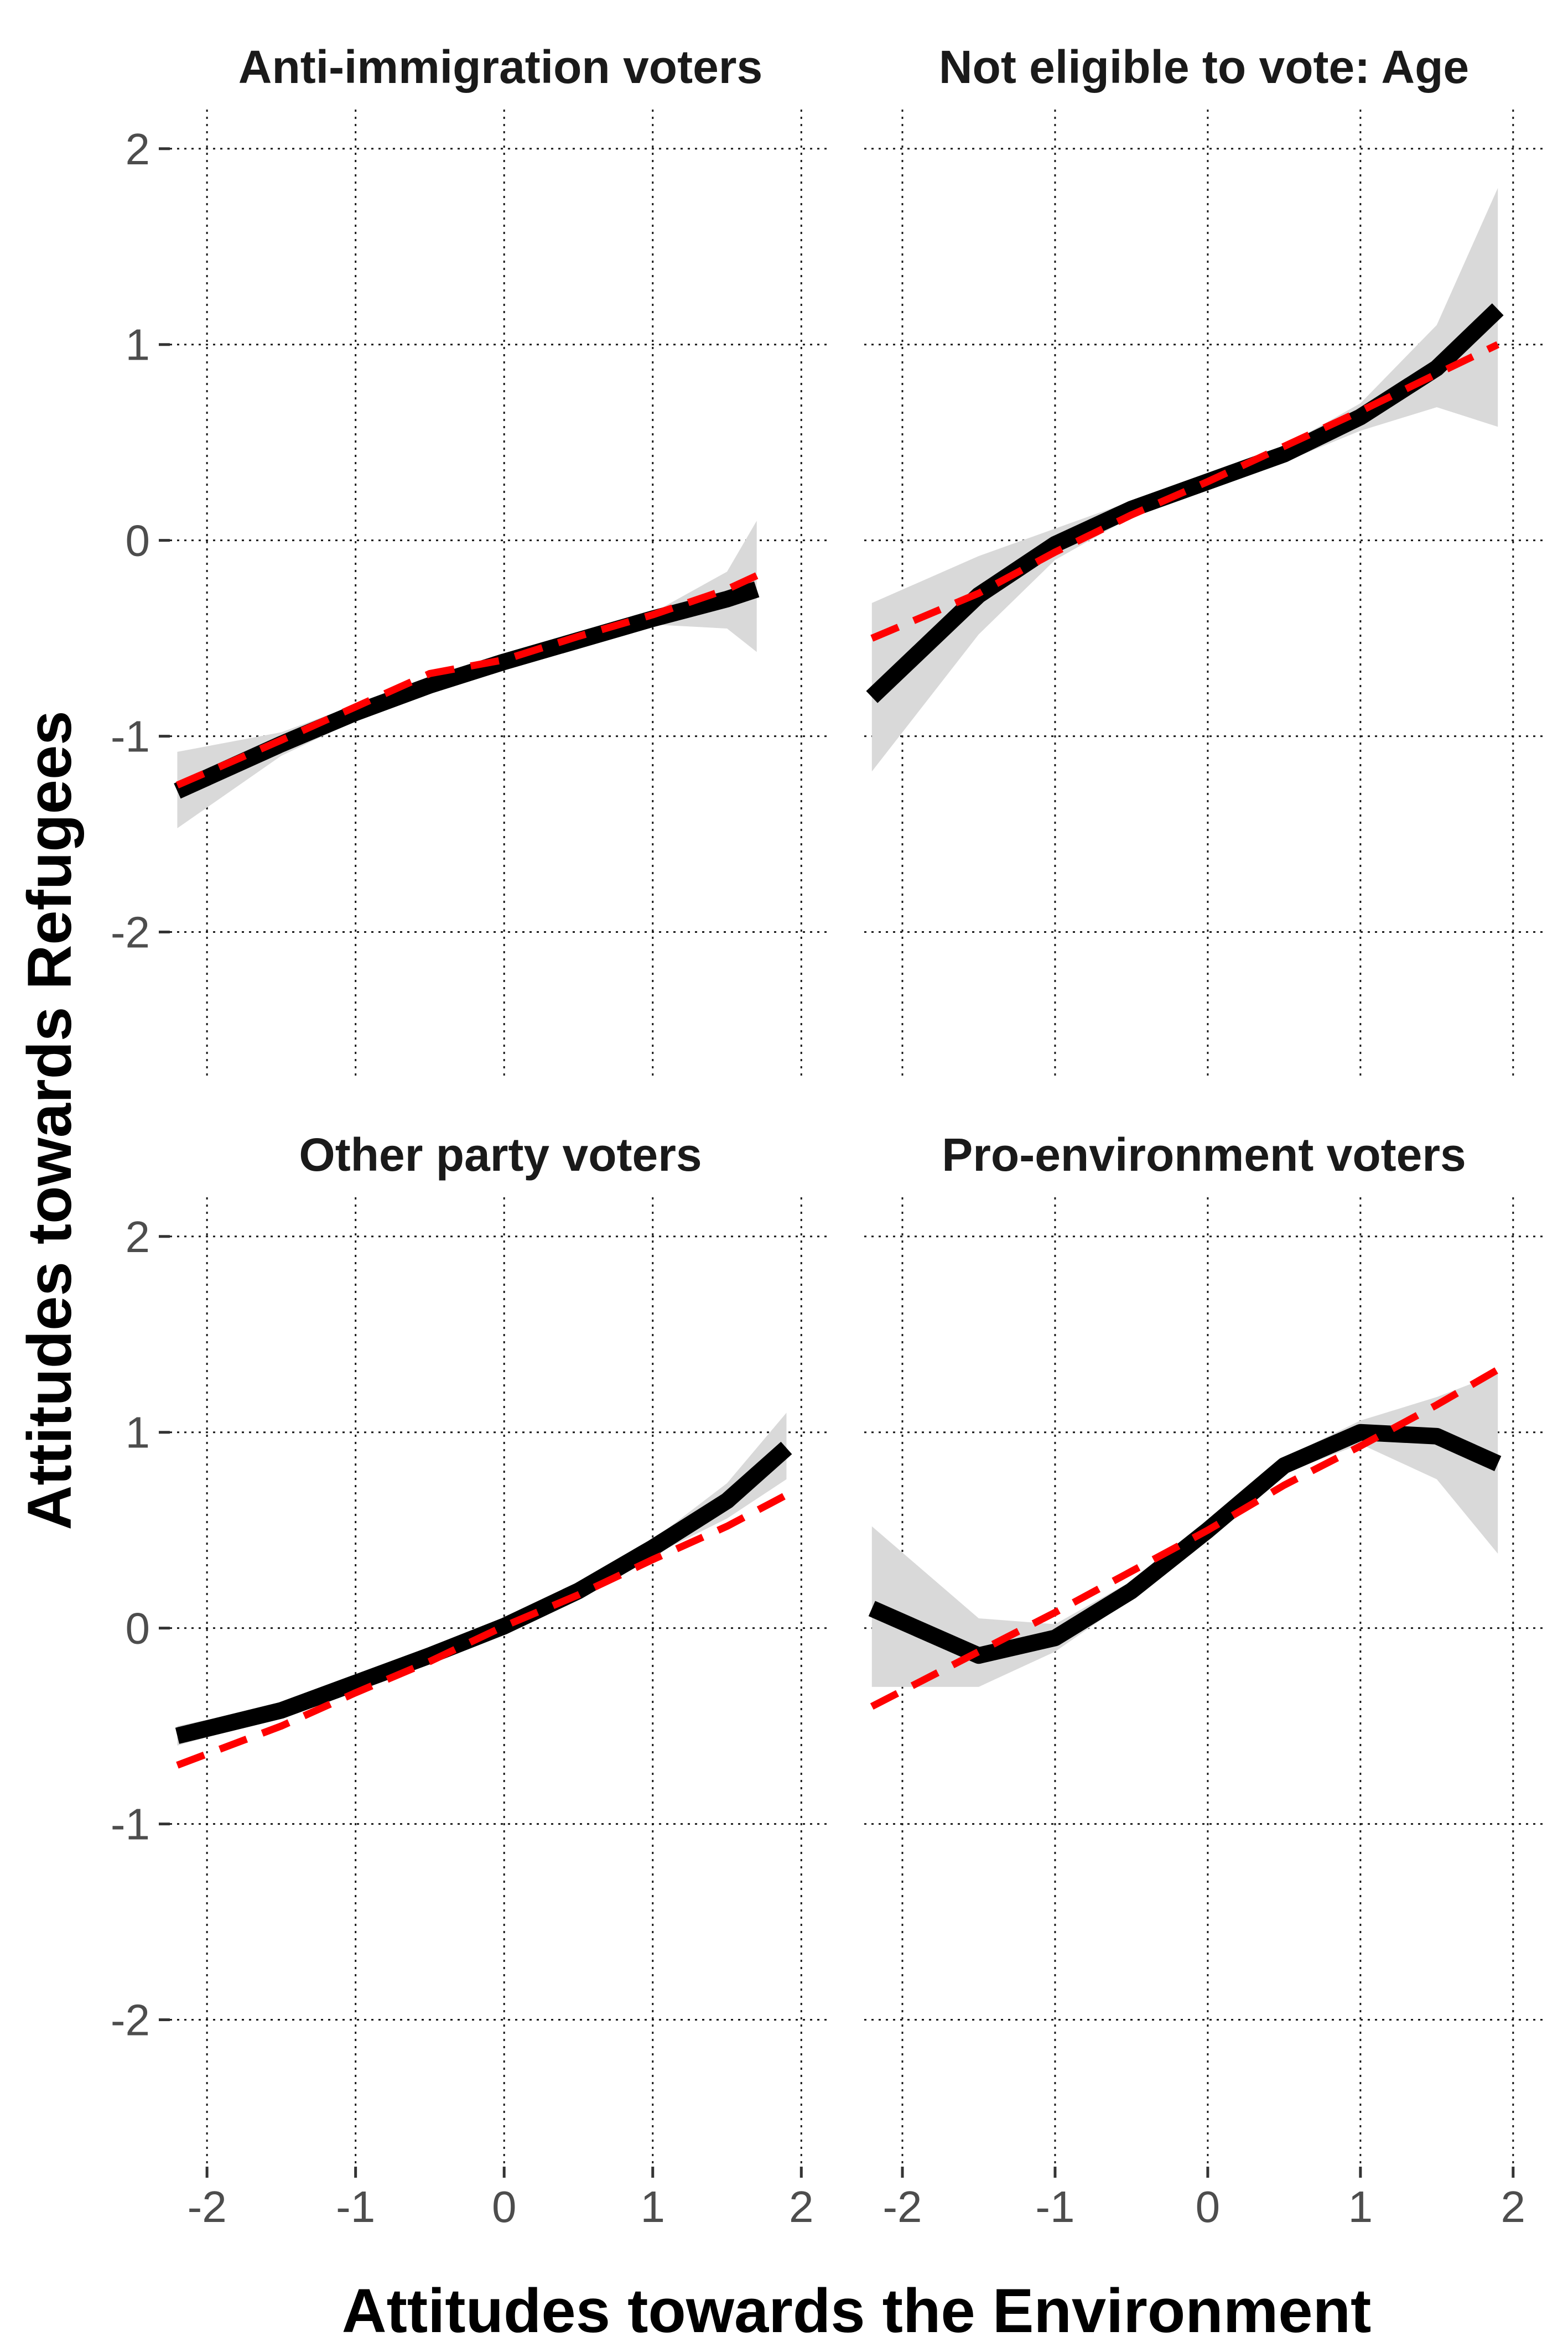 Image resolution: width=1568 pixels, height=2352 pixels. I want to click on y-axis-title: Attitudes towards Refugees, so click(49, 1120).